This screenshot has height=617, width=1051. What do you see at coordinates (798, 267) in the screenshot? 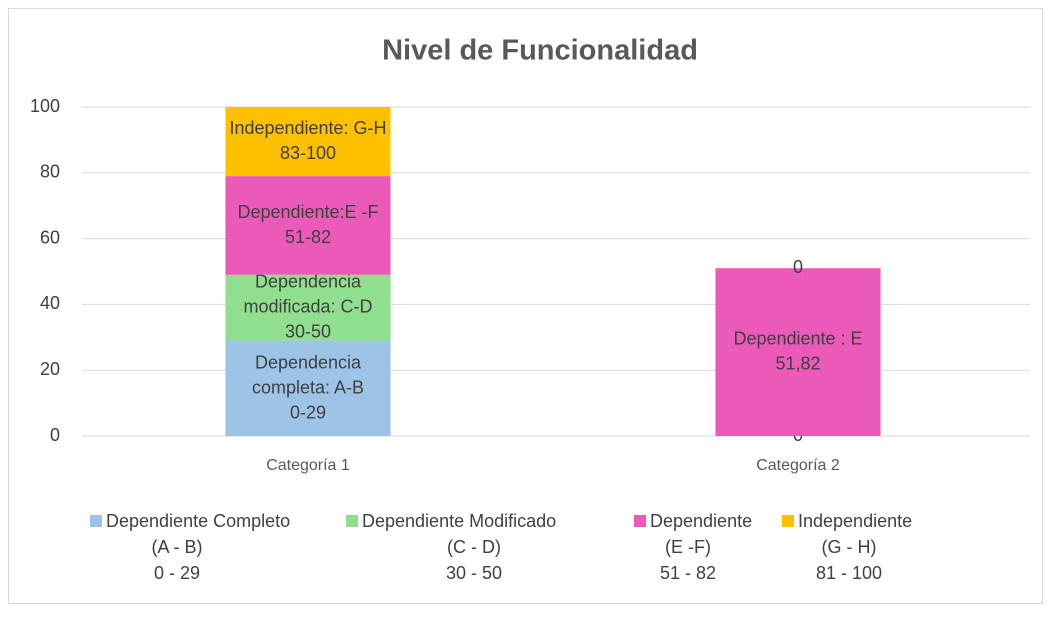
I see `data-label: 0` at bounding box center [798, 267].